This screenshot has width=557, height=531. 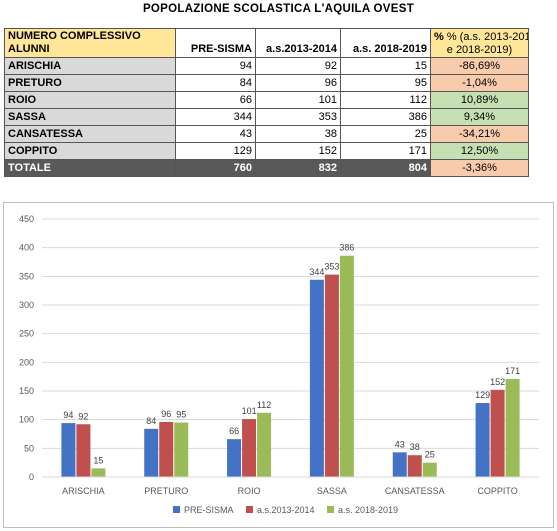 What do you see at coordinates (215, 117) in the screenshot?
I see `cell-pre-sisma: 344` at bounding box center [215, 117].